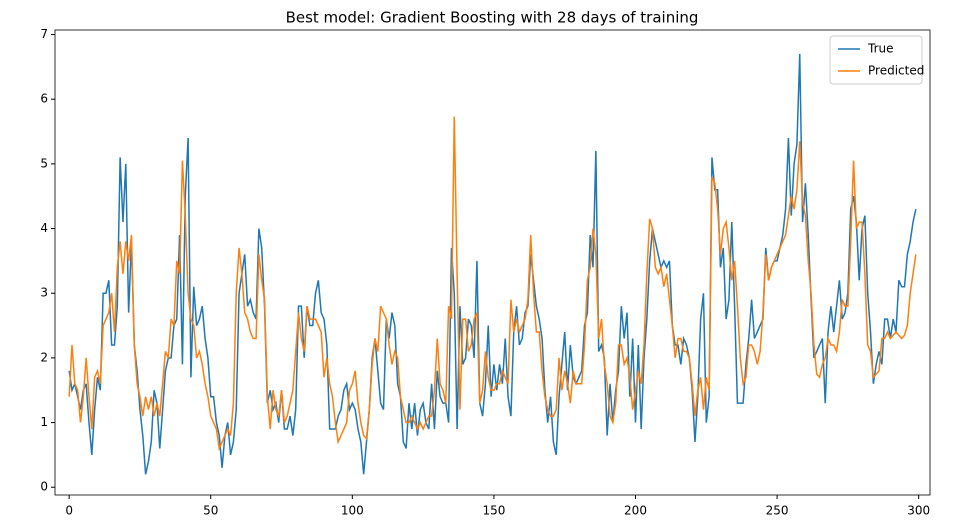 The image size is (968, 528). I want to click on x-tick-label: 200, so click(635, 511).